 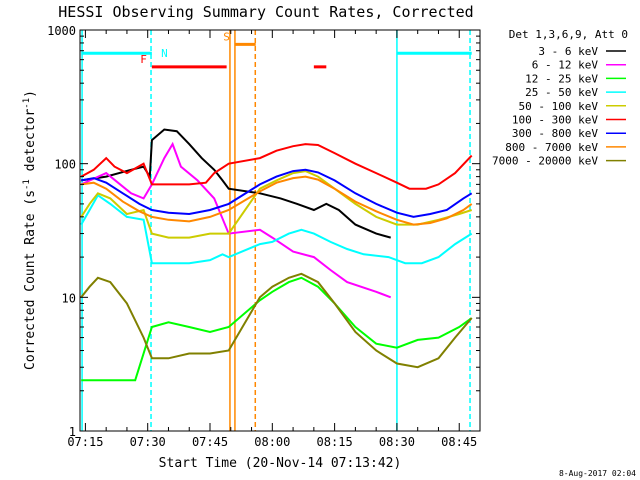 I want to click on y-tick-label-0: 1, so click(x=72, y=432).